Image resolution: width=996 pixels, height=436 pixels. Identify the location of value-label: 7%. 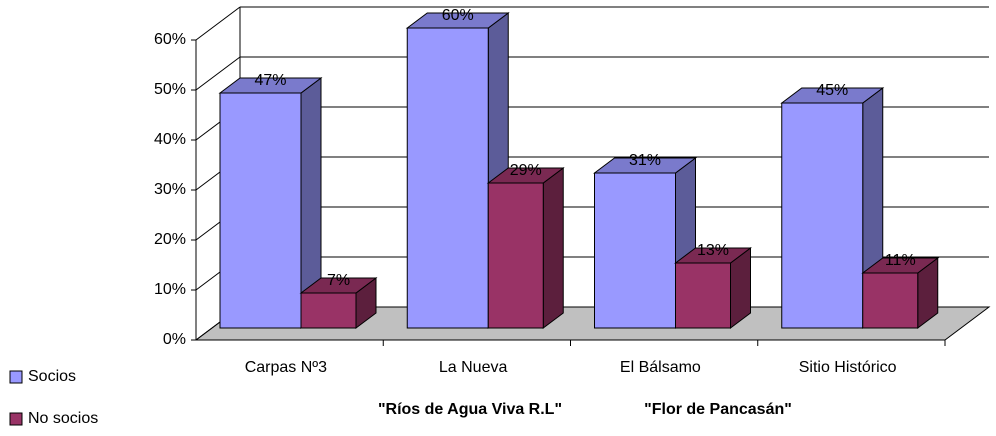
(338, 280).